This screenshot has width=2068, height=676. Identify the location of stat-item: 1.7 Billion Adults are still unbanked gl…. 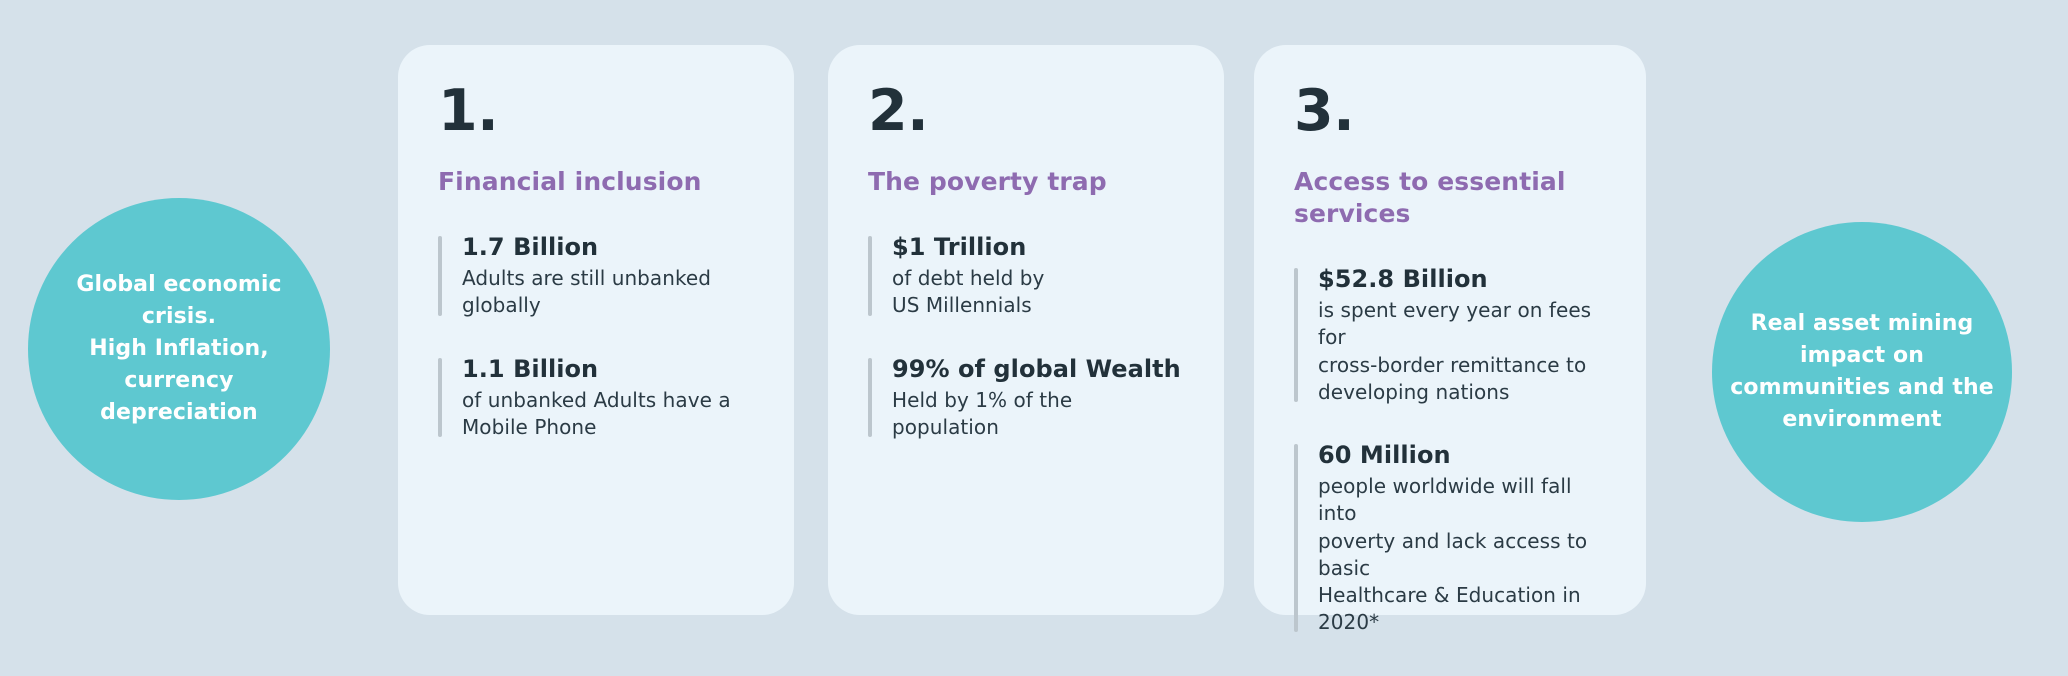
(596, 276).